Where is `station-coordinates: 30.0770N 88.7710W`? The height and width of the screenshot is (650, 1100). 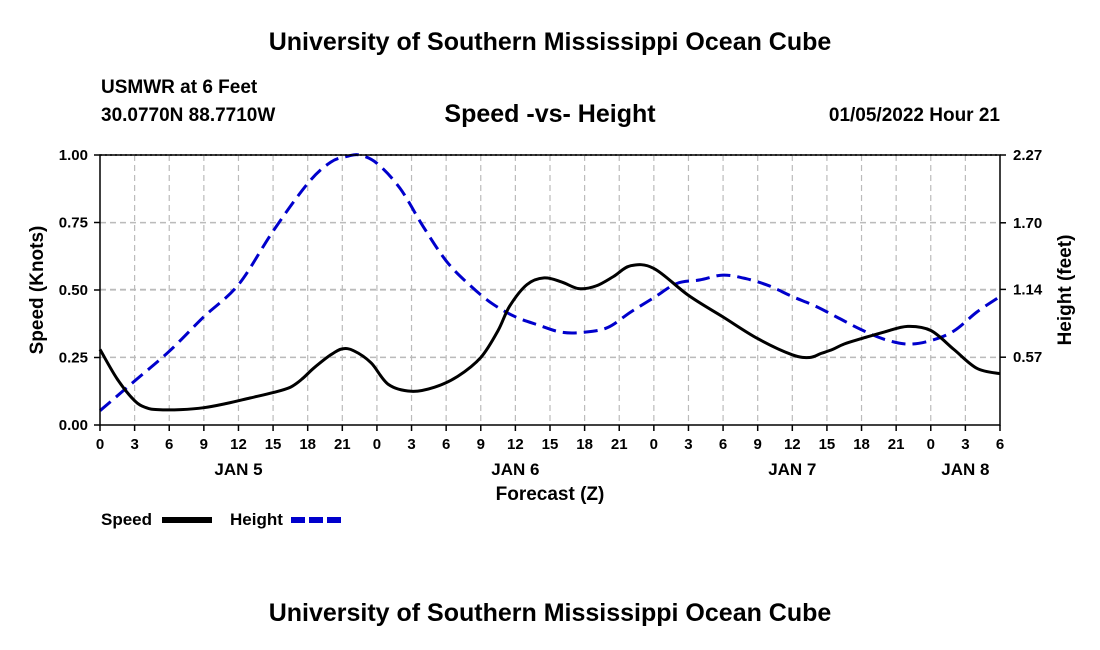
station-coordinates: 30.0770N 88.7710W is located at coordinates (188, 115).